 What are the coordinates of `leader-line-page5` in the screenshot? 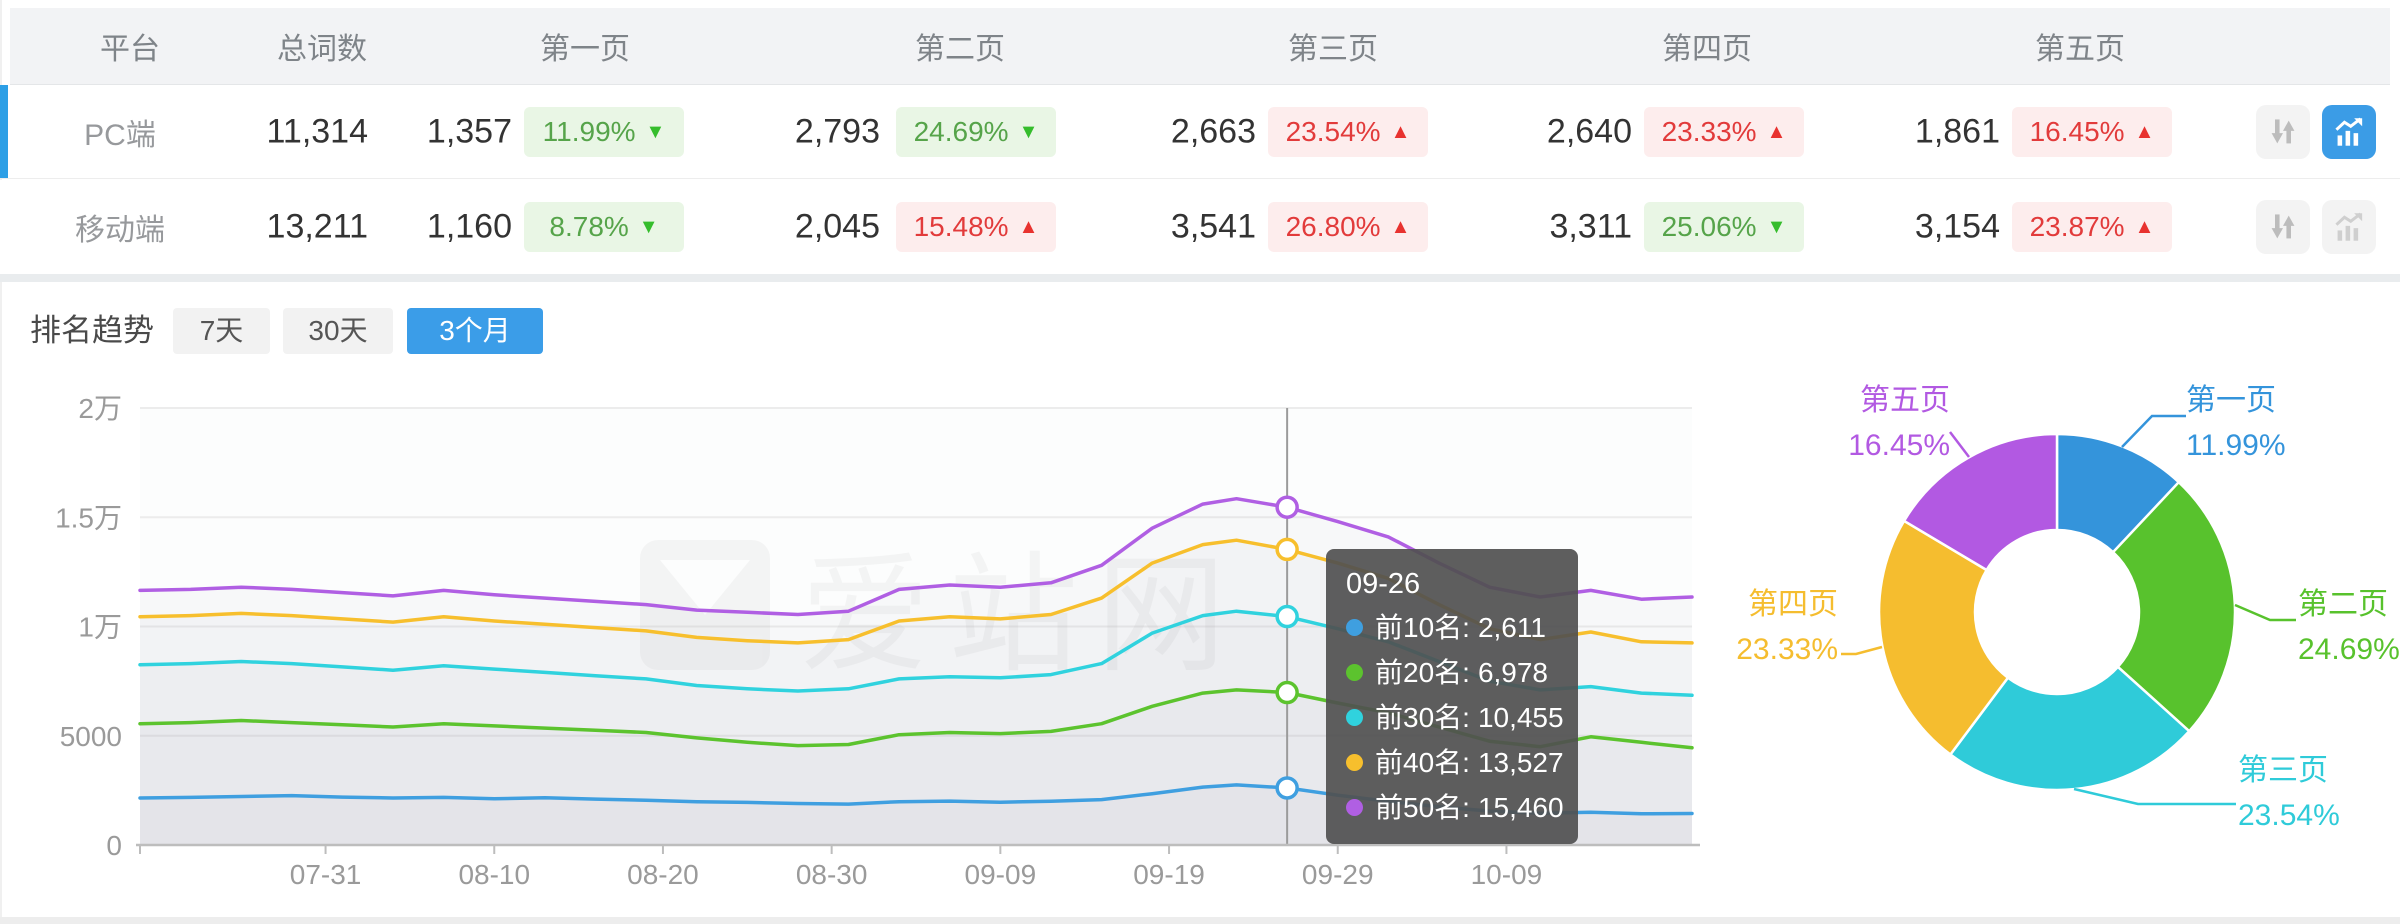 It's located at (1959, 444).